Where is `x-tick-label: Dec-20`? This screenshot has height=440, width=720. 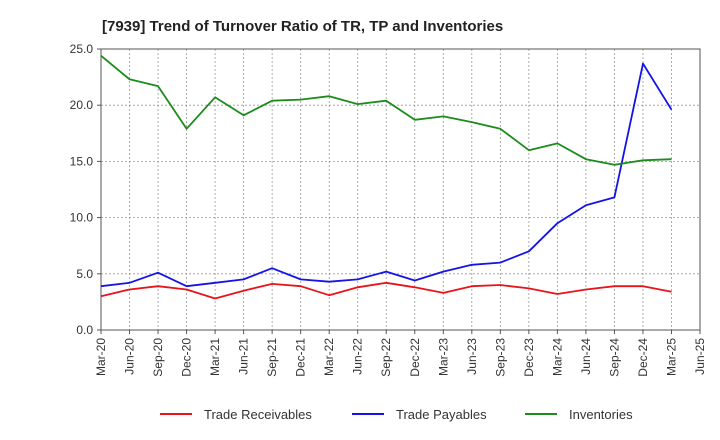 x-tick-label: Dec-20 is located at coordinates (187, 357).